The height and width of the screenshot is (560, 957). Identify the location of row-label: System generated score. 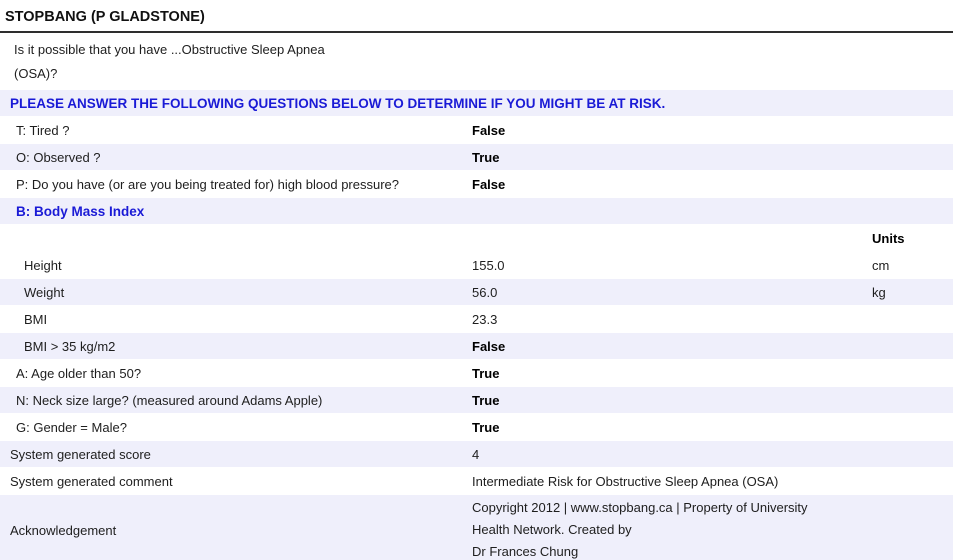
(80, 454).